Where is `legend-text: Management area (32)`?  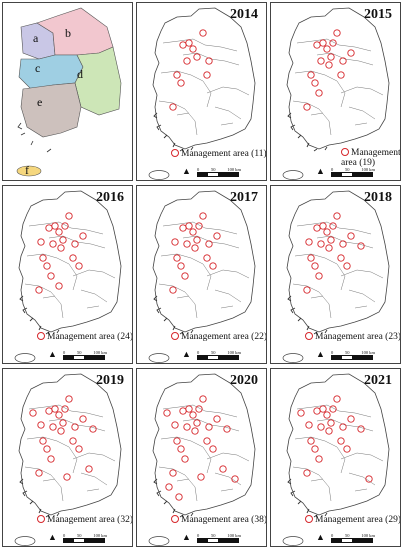 legend-text: Management area (32) is located at coordinates (90, 520).